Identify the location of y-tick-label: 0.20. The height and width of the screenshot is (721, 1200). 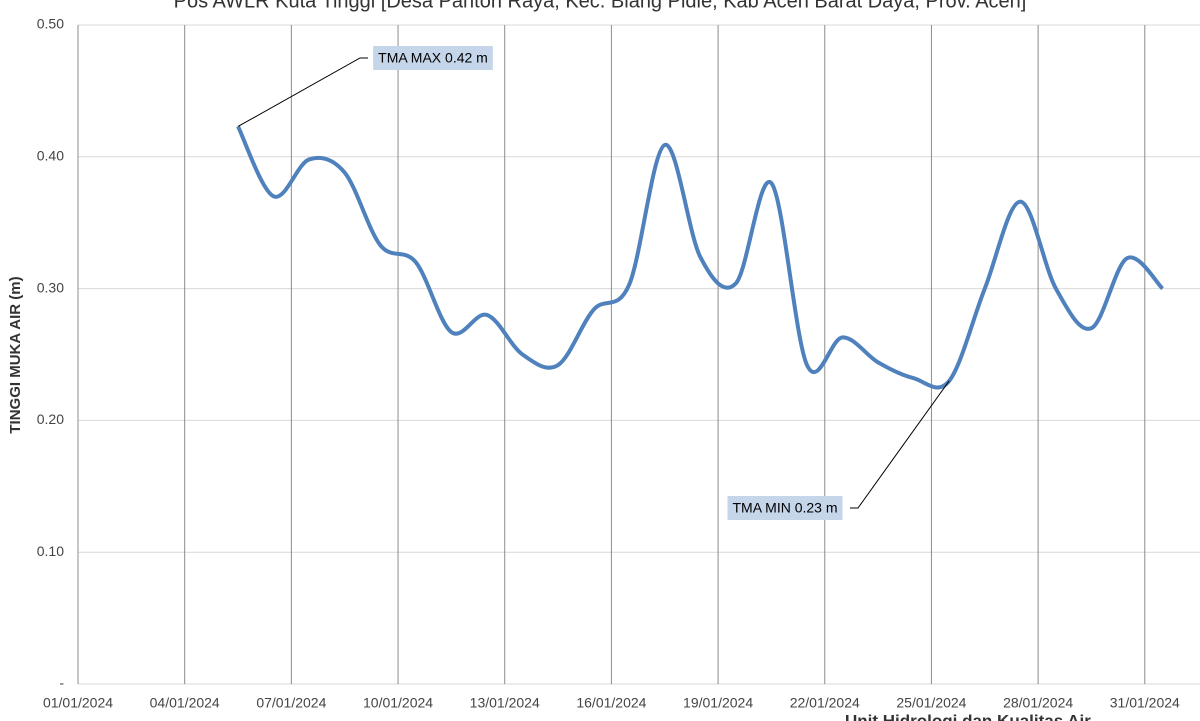
(50, 419).